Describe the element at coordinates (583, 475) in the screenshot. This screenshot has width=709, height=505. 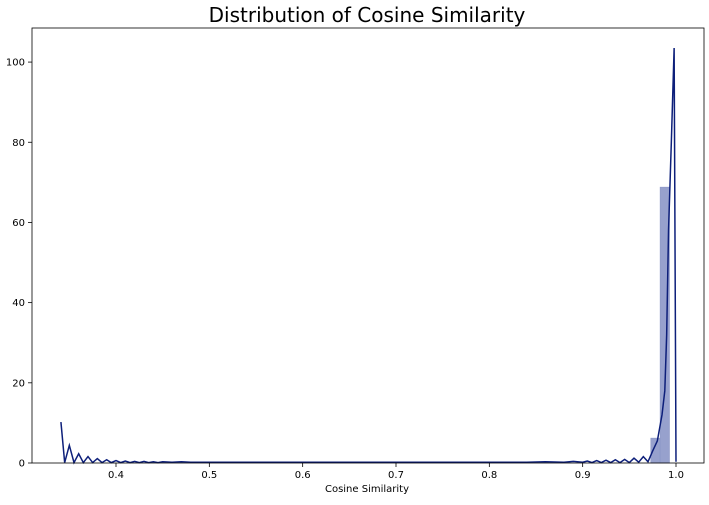
I see `x-tick-label: 0.9` at that location.